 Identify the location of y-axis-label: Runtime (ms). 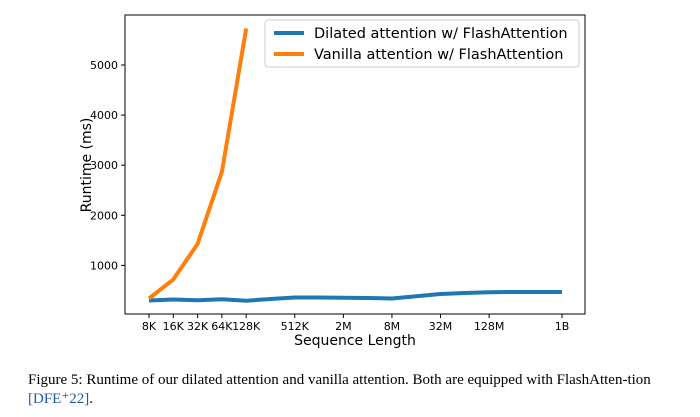
(87, 165).